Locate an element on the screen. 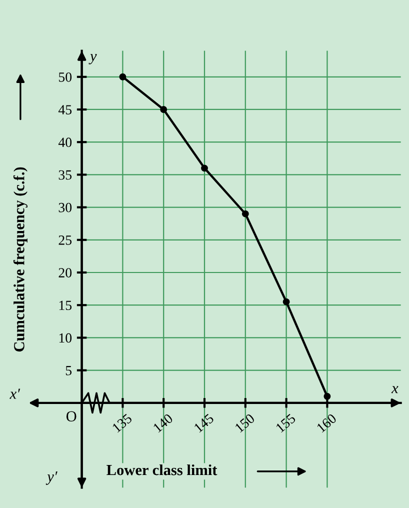 This screenshot has width=409, height=508. y-tick-label: 50 is located at coordinates (65, 77).